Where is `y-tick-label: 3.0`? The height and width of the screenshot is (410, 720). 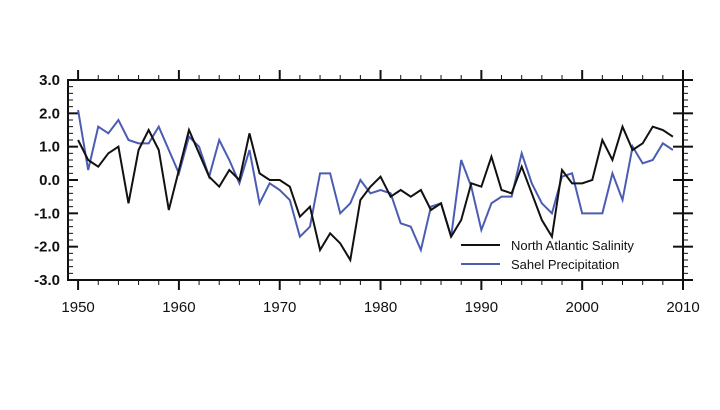
y-tick-label: 3.0 is located at coordinates (49, 80).